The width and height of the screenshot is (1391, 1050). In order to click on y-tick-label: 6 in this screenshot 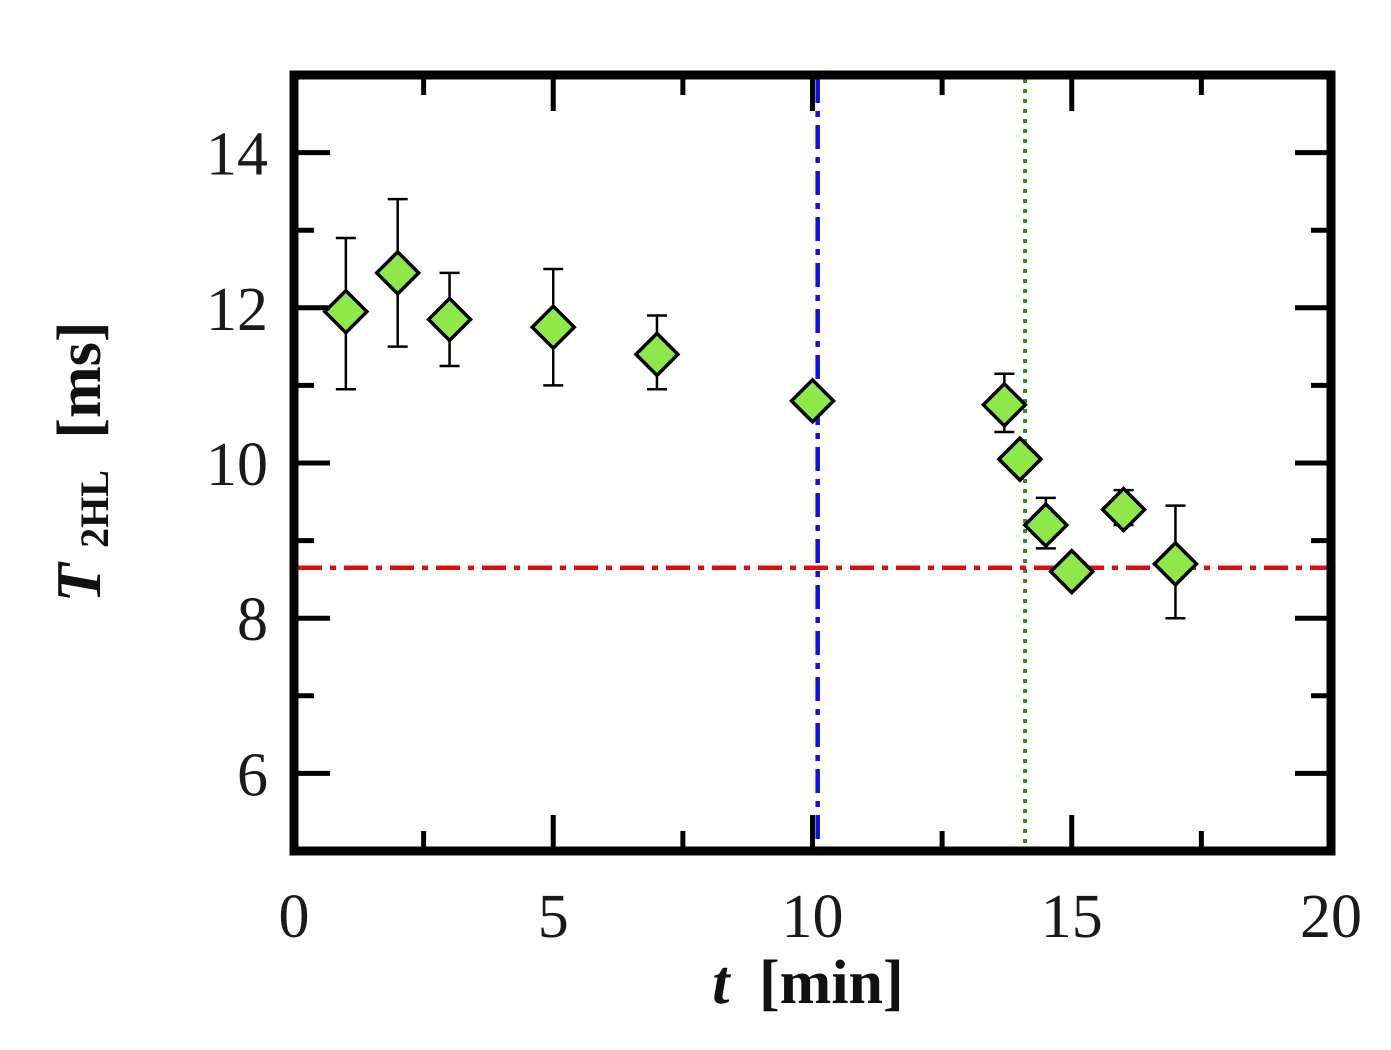, I will do `click(252, 775)`.